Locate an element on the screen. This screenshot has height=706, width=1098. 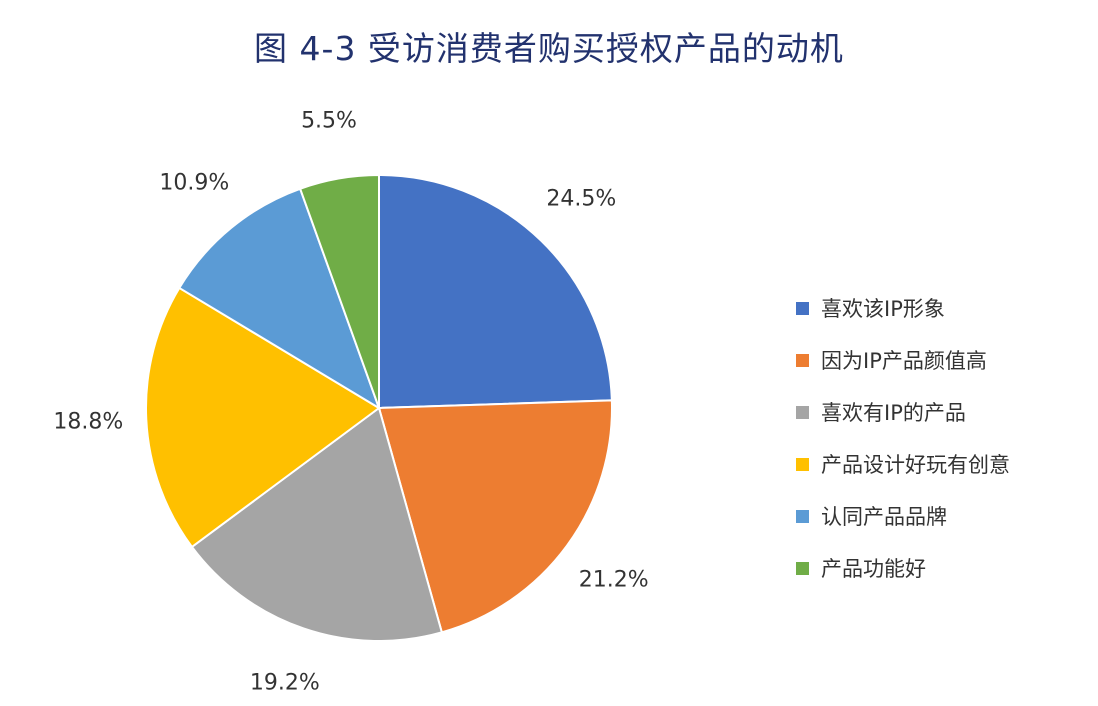
slice-label-3: 19.2% is located at coordinates (284, 683).